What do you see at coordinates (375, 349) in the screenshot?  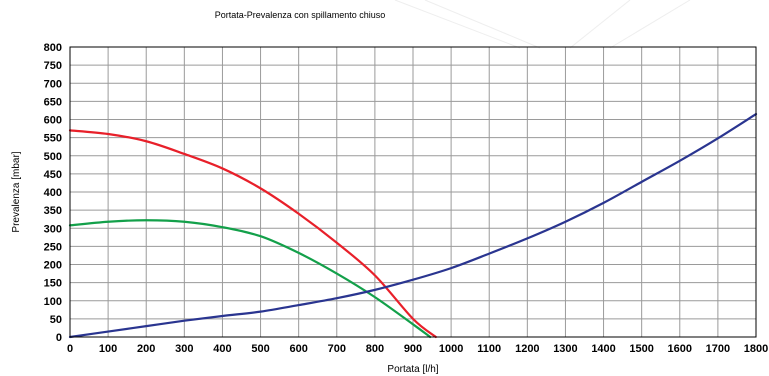 I see `x-tick-label: 800` at bounding box center [375, 349].